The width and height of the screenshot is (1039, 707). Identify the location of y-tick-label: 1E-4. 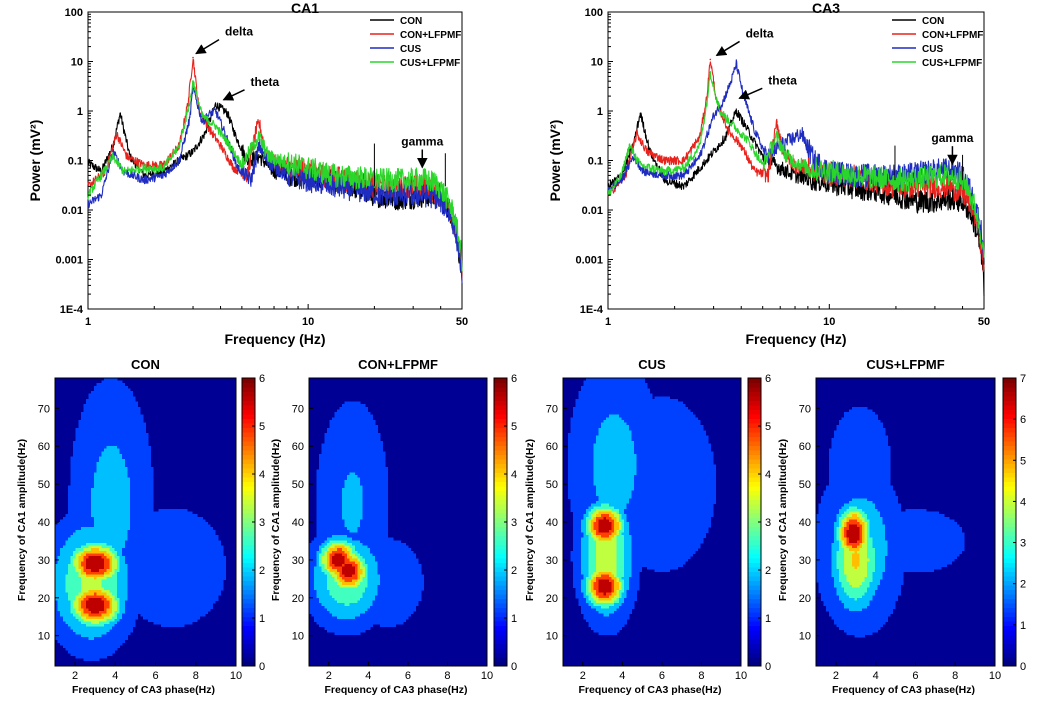
(72, 310).